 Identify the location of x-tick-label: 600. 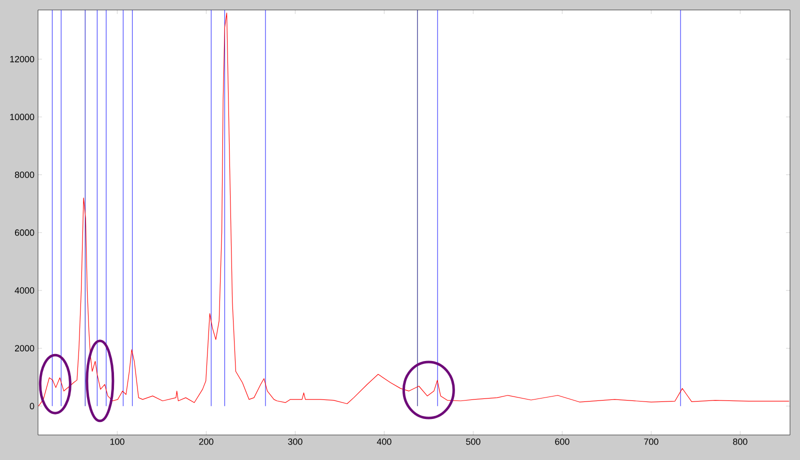
(562, 441).